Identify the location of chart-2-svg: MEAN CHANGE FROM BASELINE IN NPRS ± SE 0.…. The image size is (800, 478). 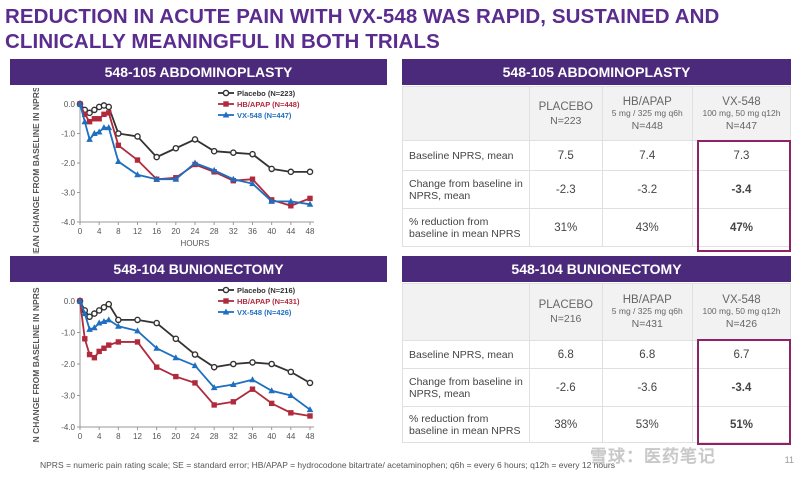
(173, 363).